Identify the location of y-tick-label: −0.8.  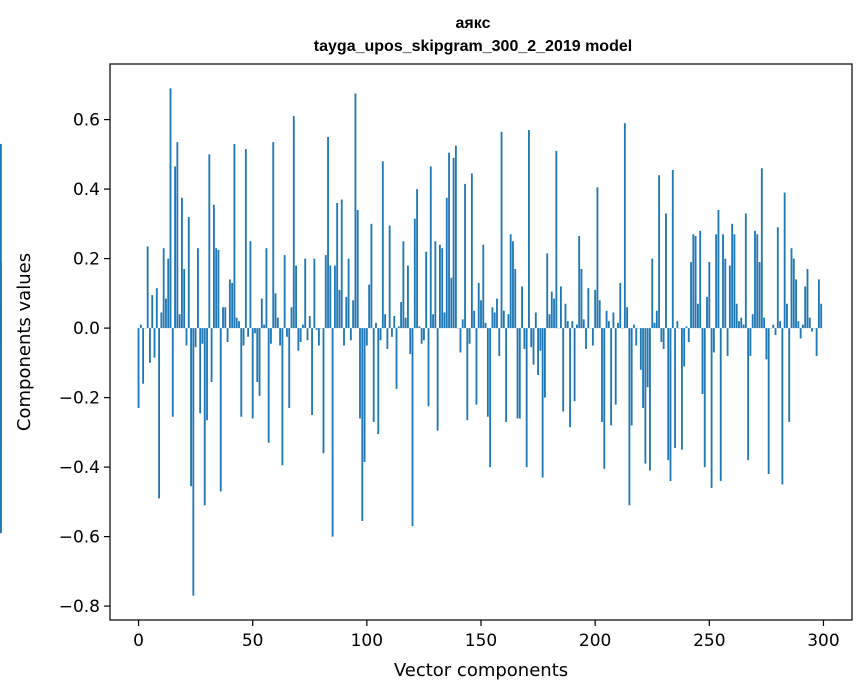
(79, 607).